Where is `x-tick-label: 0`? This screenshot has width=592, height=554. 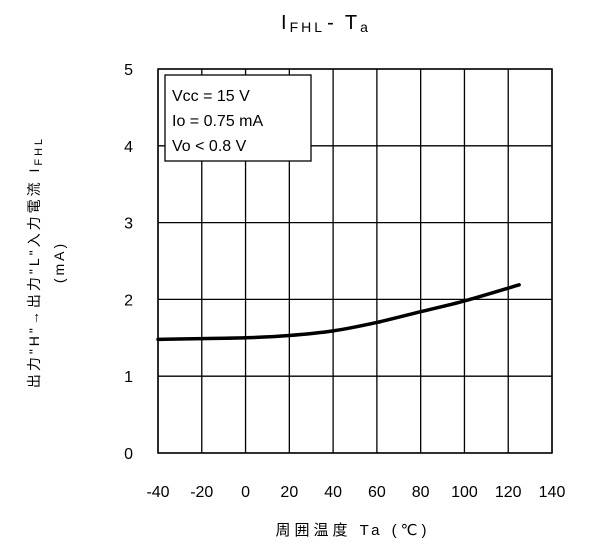 x-tick-label: 0 is located at coordinates (245, 492).